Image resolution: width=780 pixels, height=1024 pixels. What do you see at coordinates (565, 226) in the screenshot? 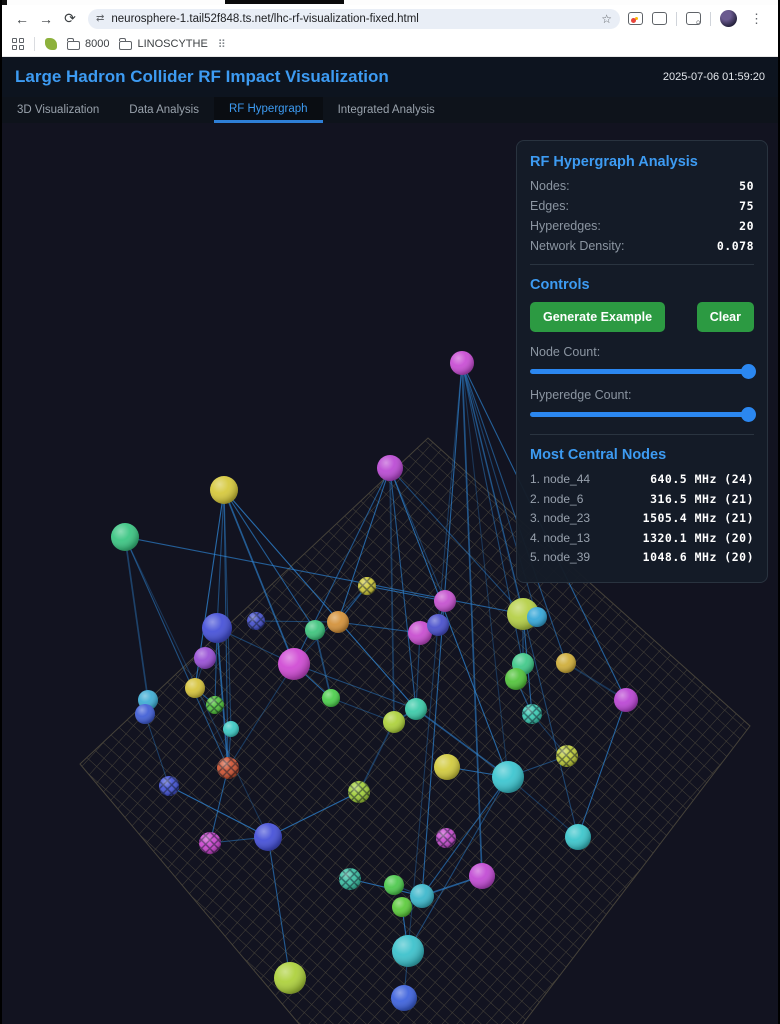
I see `stat-label: Hyperedges:` at bounding box center [565, 226].